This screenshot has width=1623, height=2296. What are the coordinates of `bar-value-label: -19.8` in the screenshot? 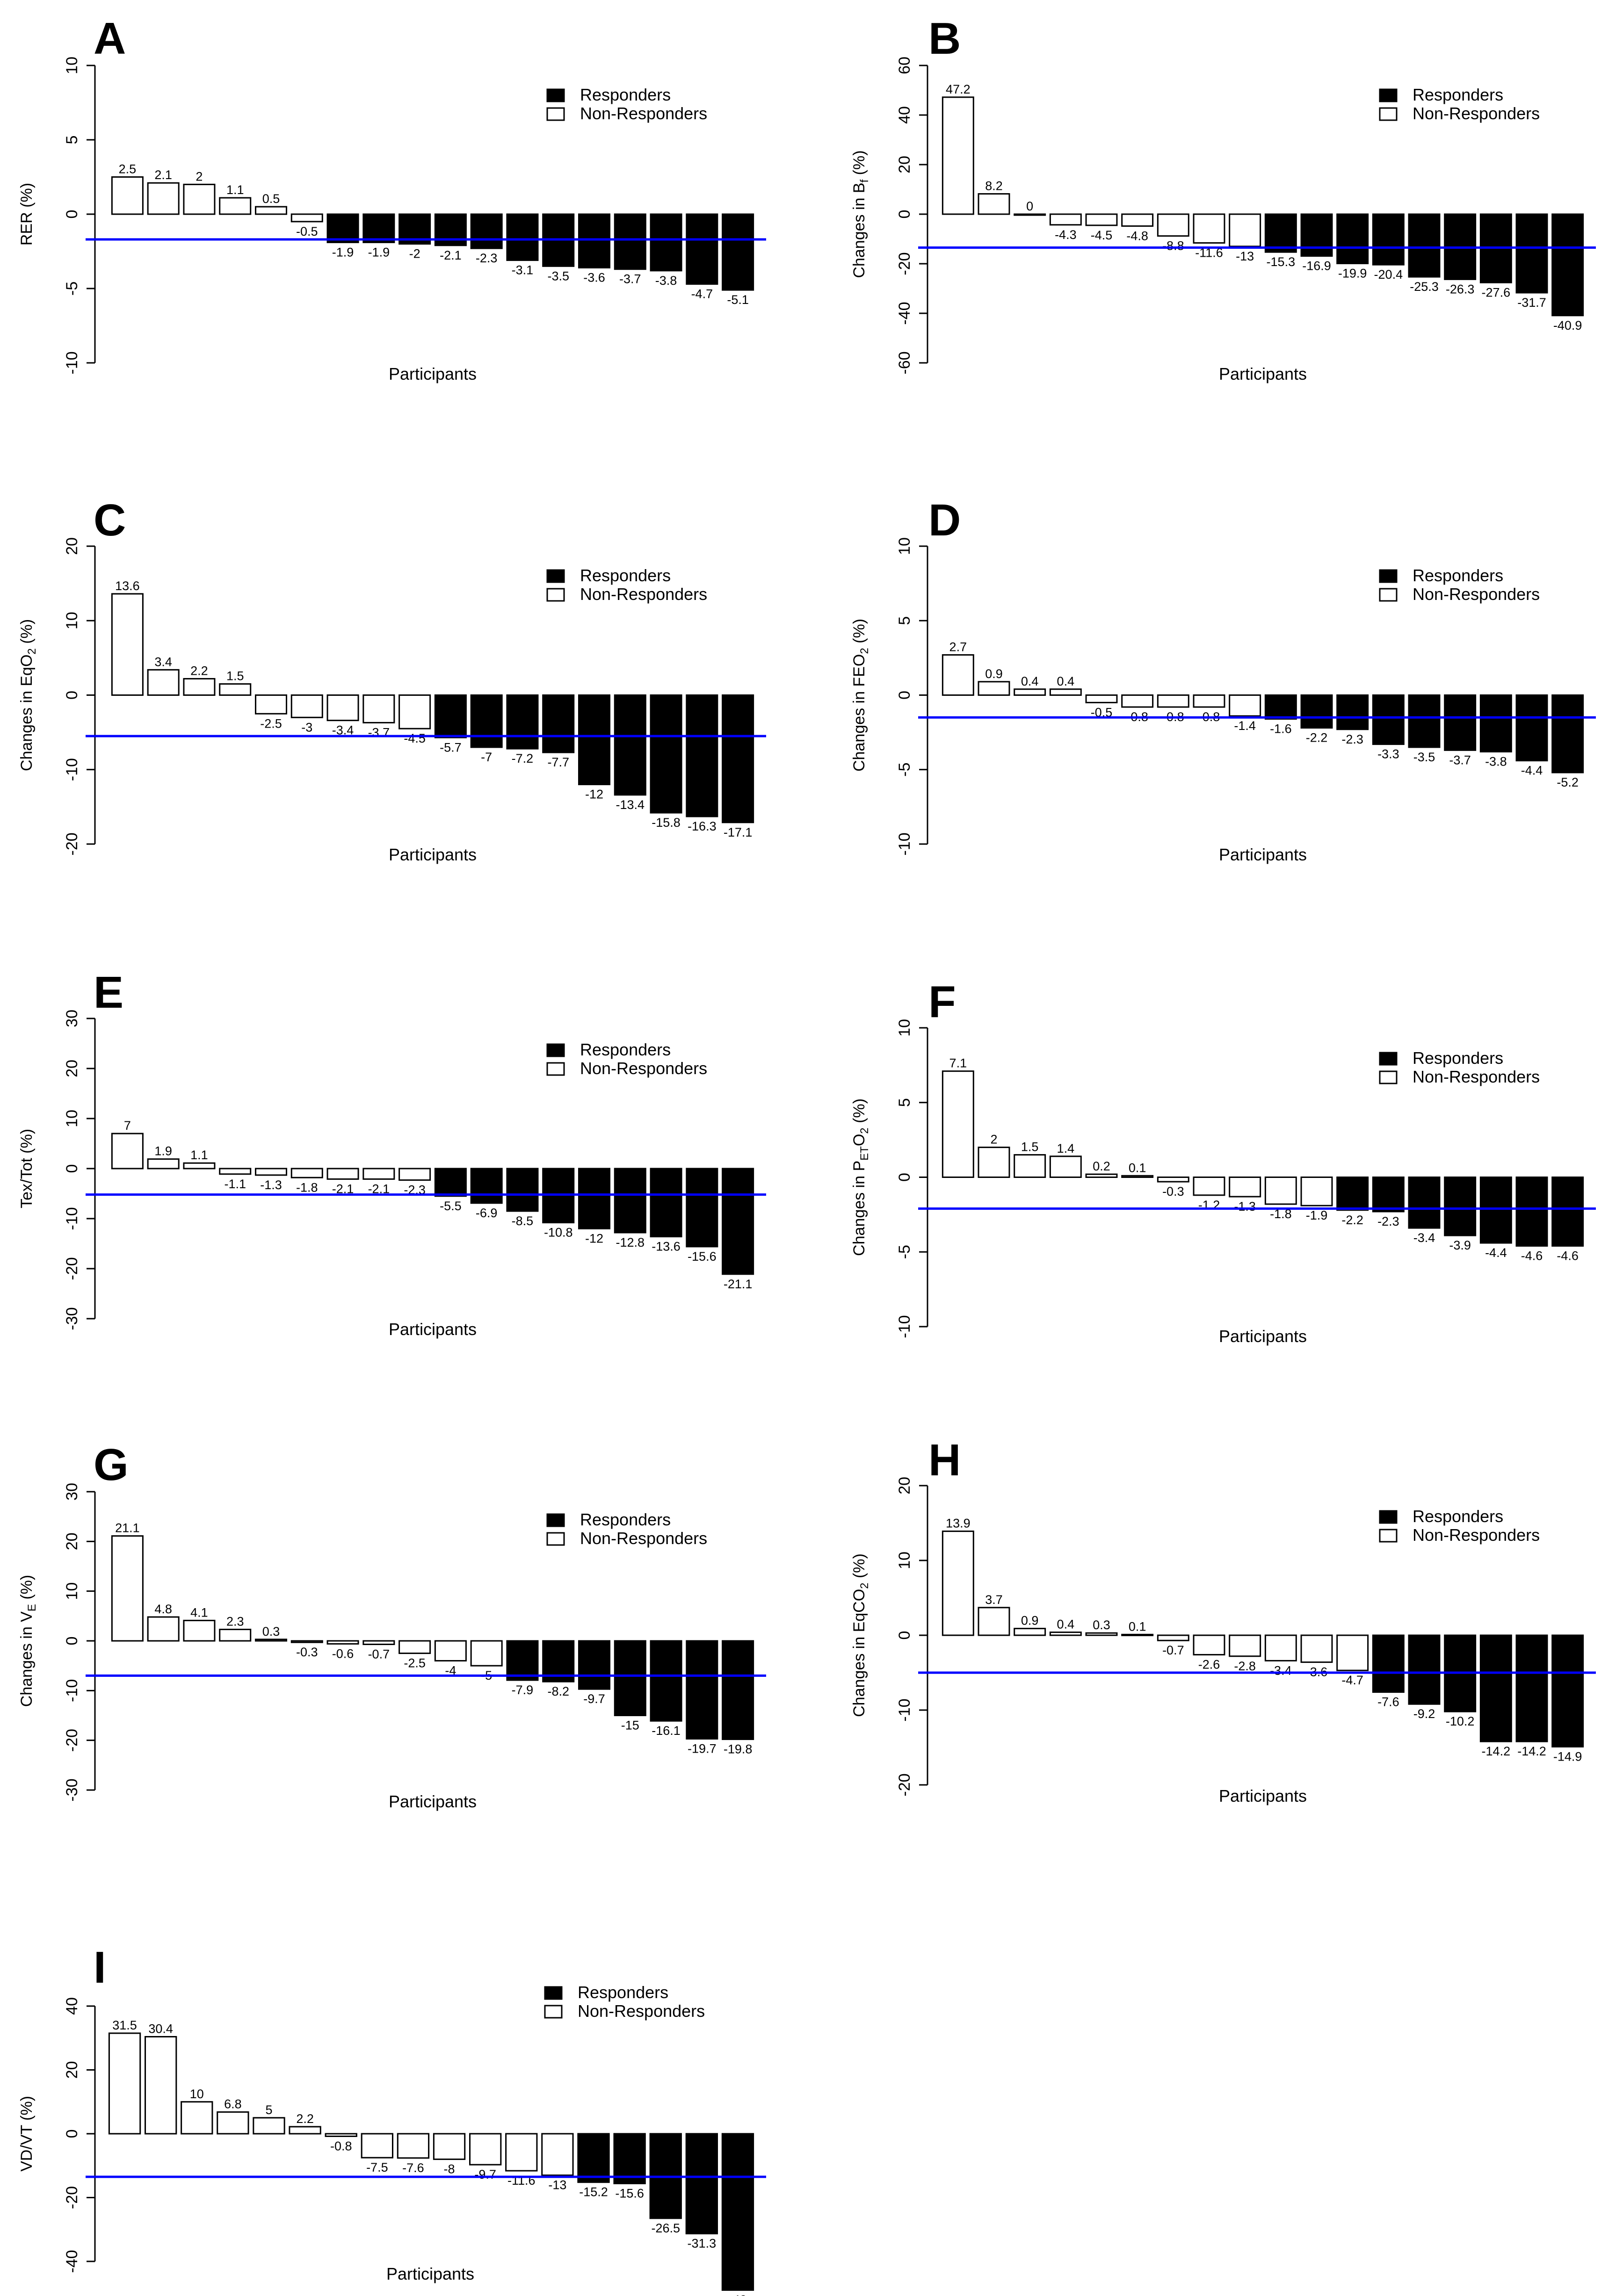 It's located at (738, 1749).